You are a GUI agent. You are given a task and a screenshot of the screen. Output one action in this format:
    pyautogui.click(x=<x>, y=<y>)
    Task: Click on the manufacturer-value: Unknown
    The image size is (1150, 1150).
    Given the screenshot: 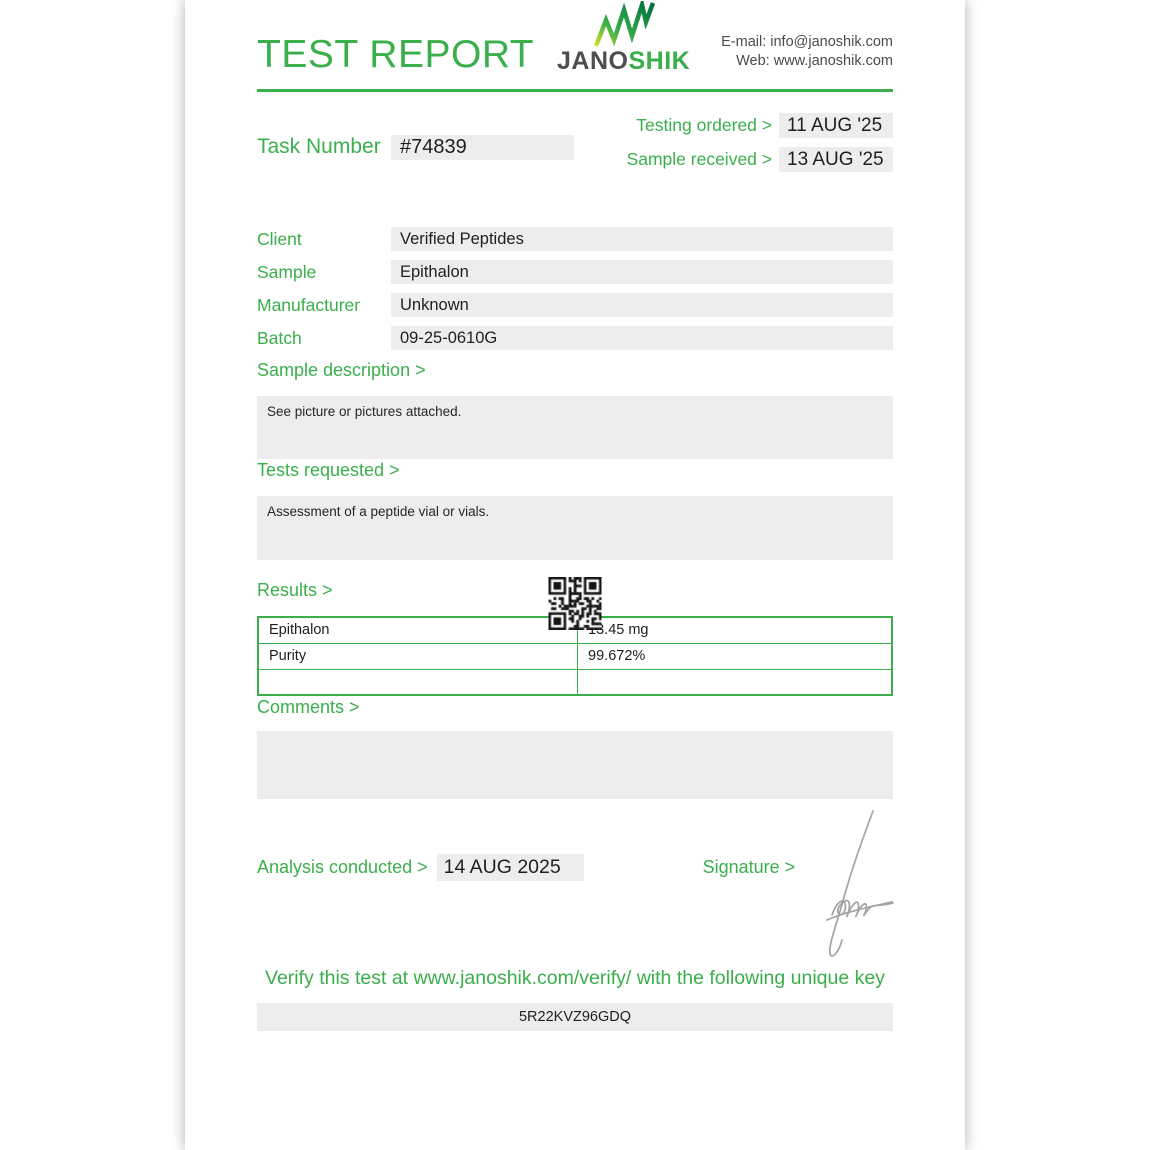 What is the action you would take?
    pyautogui.click(x=642, y=305)
    